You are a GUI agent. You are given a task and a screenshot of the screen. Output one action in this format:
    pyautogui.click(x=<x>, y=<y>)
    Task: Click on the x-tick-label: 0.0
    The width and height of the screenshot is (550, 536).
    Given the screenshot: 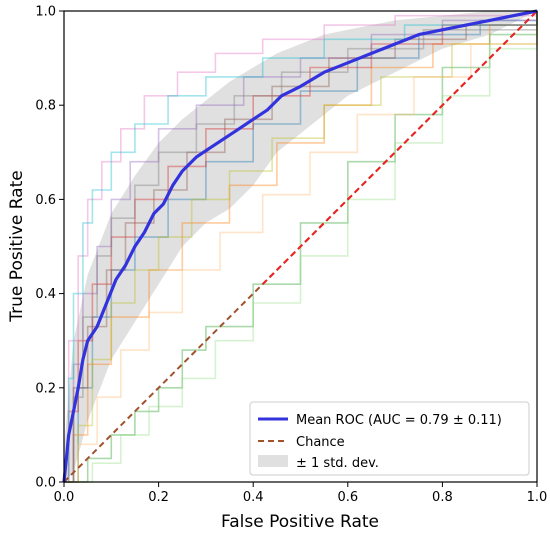 What is the action you would take?
    pyautogui.click(x=64, y=497)
    